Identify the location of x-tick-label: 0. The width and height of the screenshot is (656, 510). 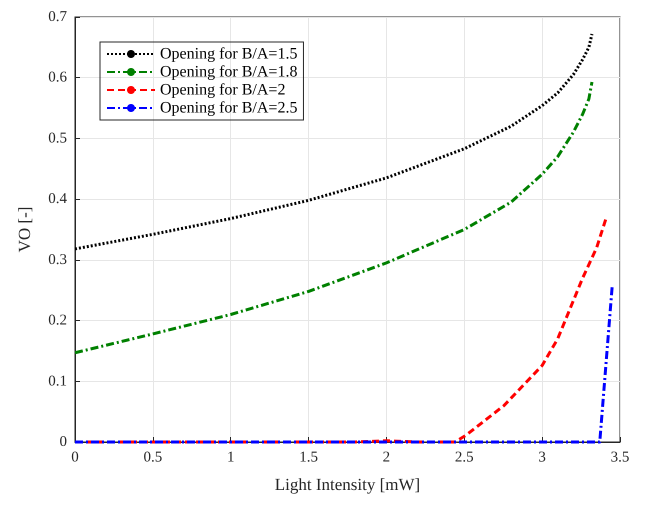
(75, 458).